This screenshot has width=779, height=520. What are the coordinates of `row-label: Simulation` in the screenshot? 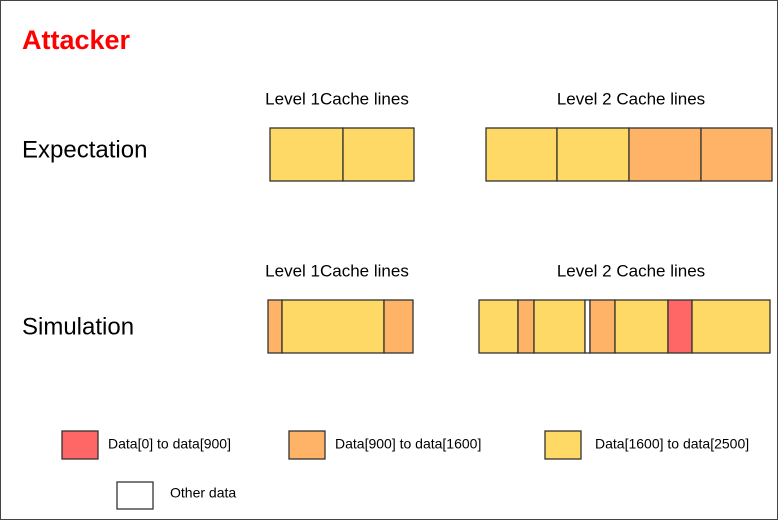 It's located at (78, 326).